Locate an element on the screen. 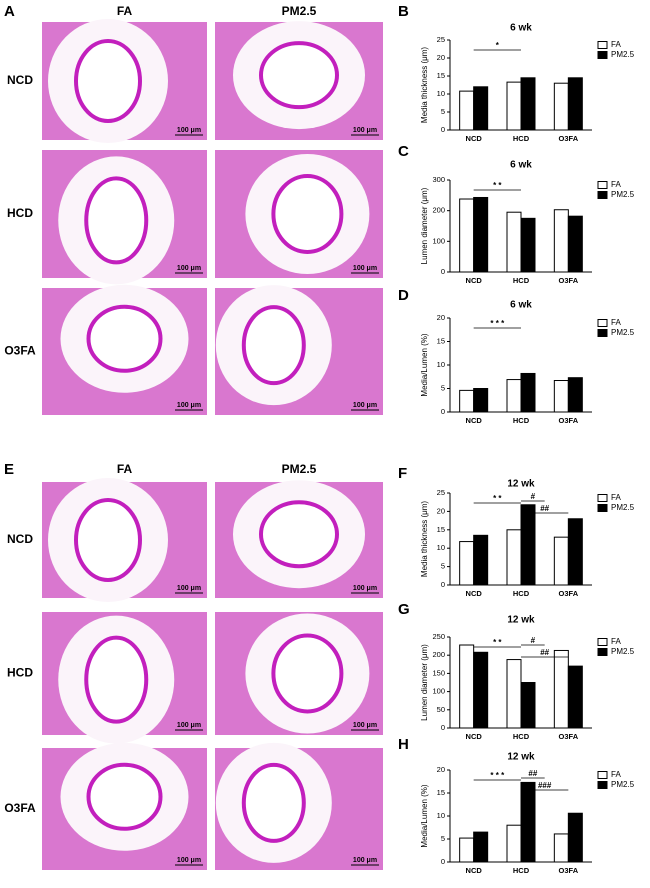  y-tick-label: 300 is located at coordinates (438, 179).